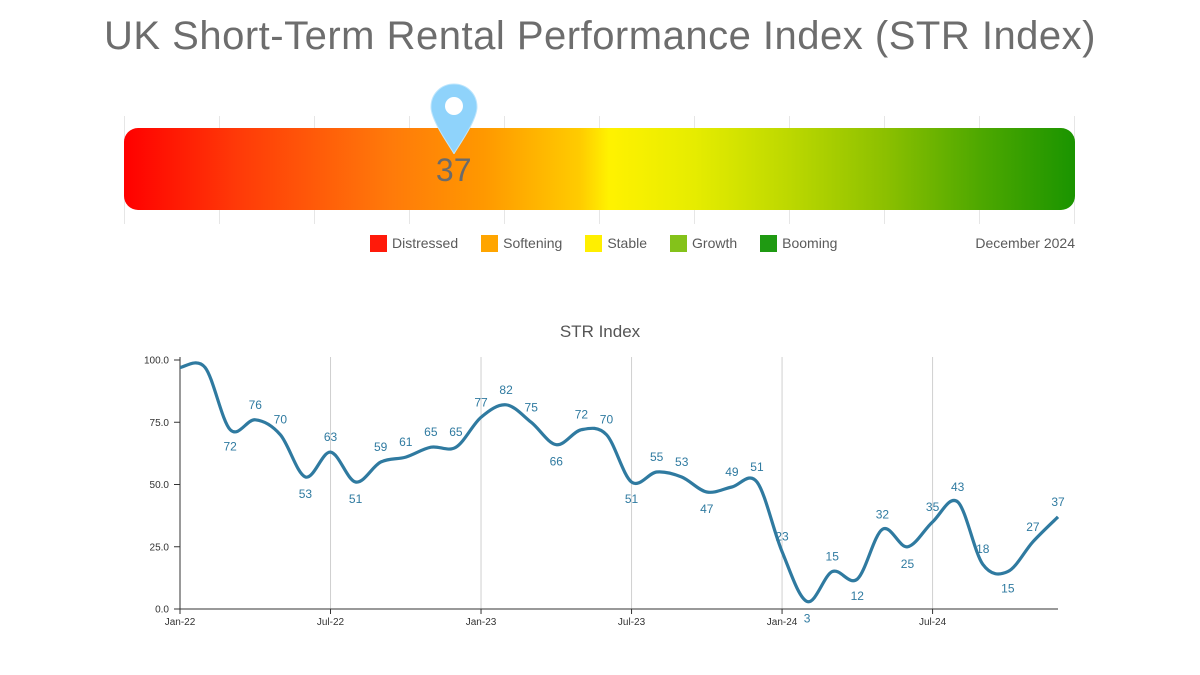 The image size is (1200, 675). I want to click on legend-item-stable: Stable, so click(616, 243).